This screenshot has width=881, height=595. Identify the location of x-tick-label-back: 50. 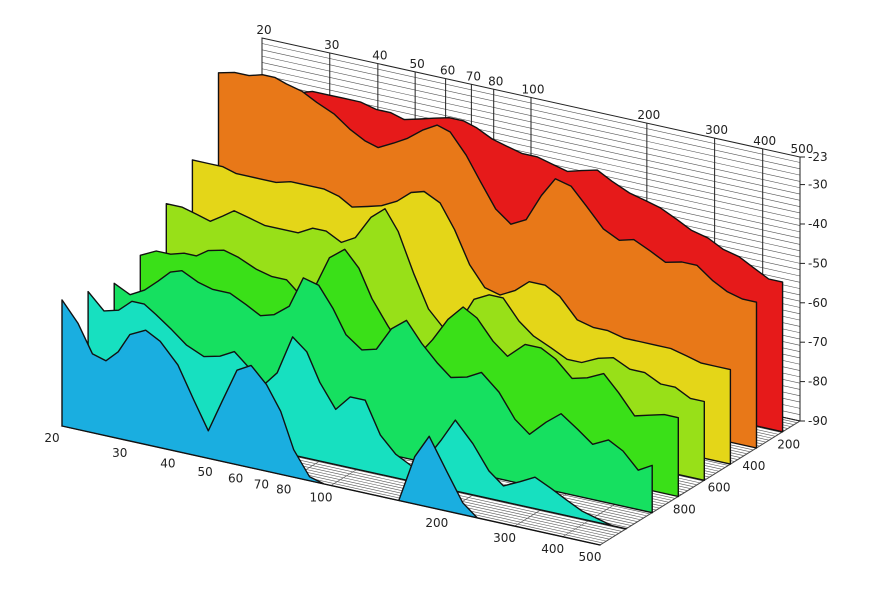
(417, 64).